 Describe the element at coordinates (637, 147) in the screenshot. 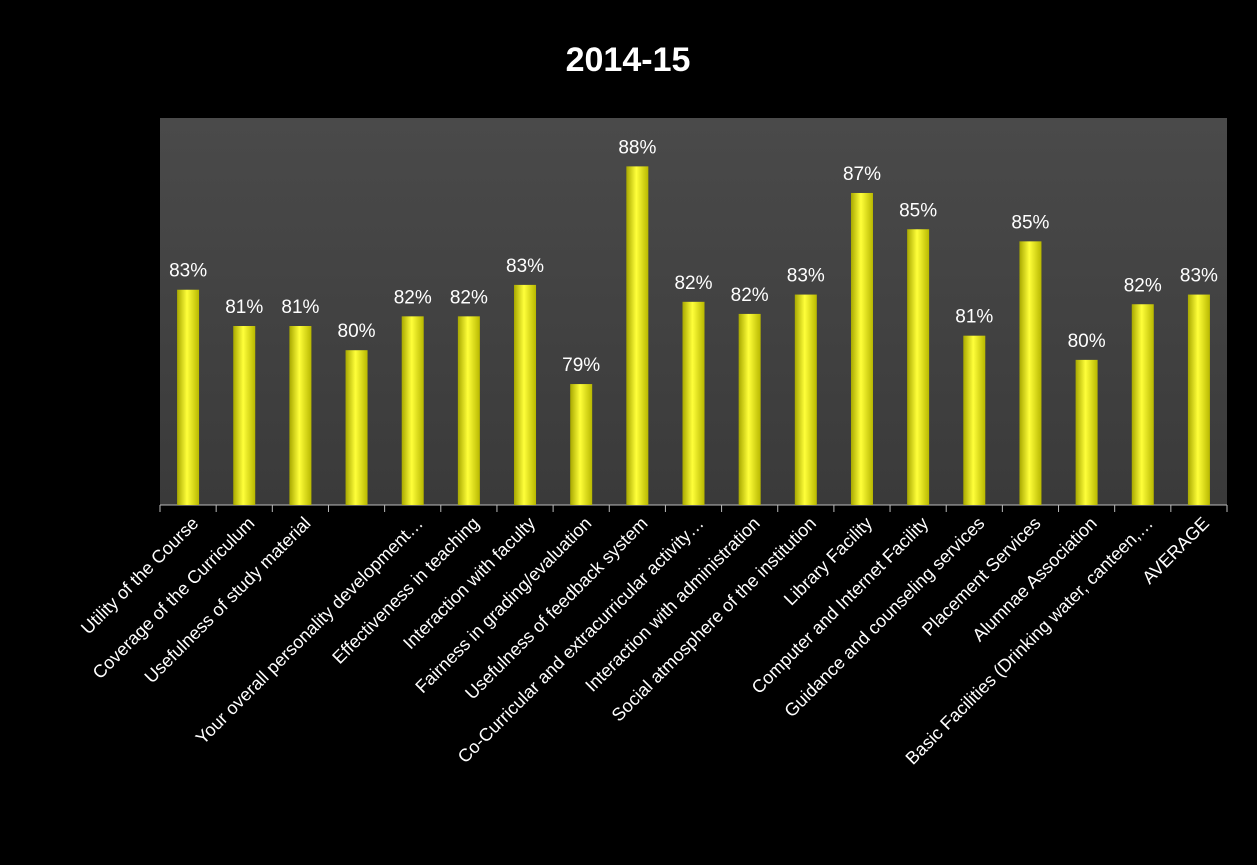

I see `value-label: 88%` at that location.